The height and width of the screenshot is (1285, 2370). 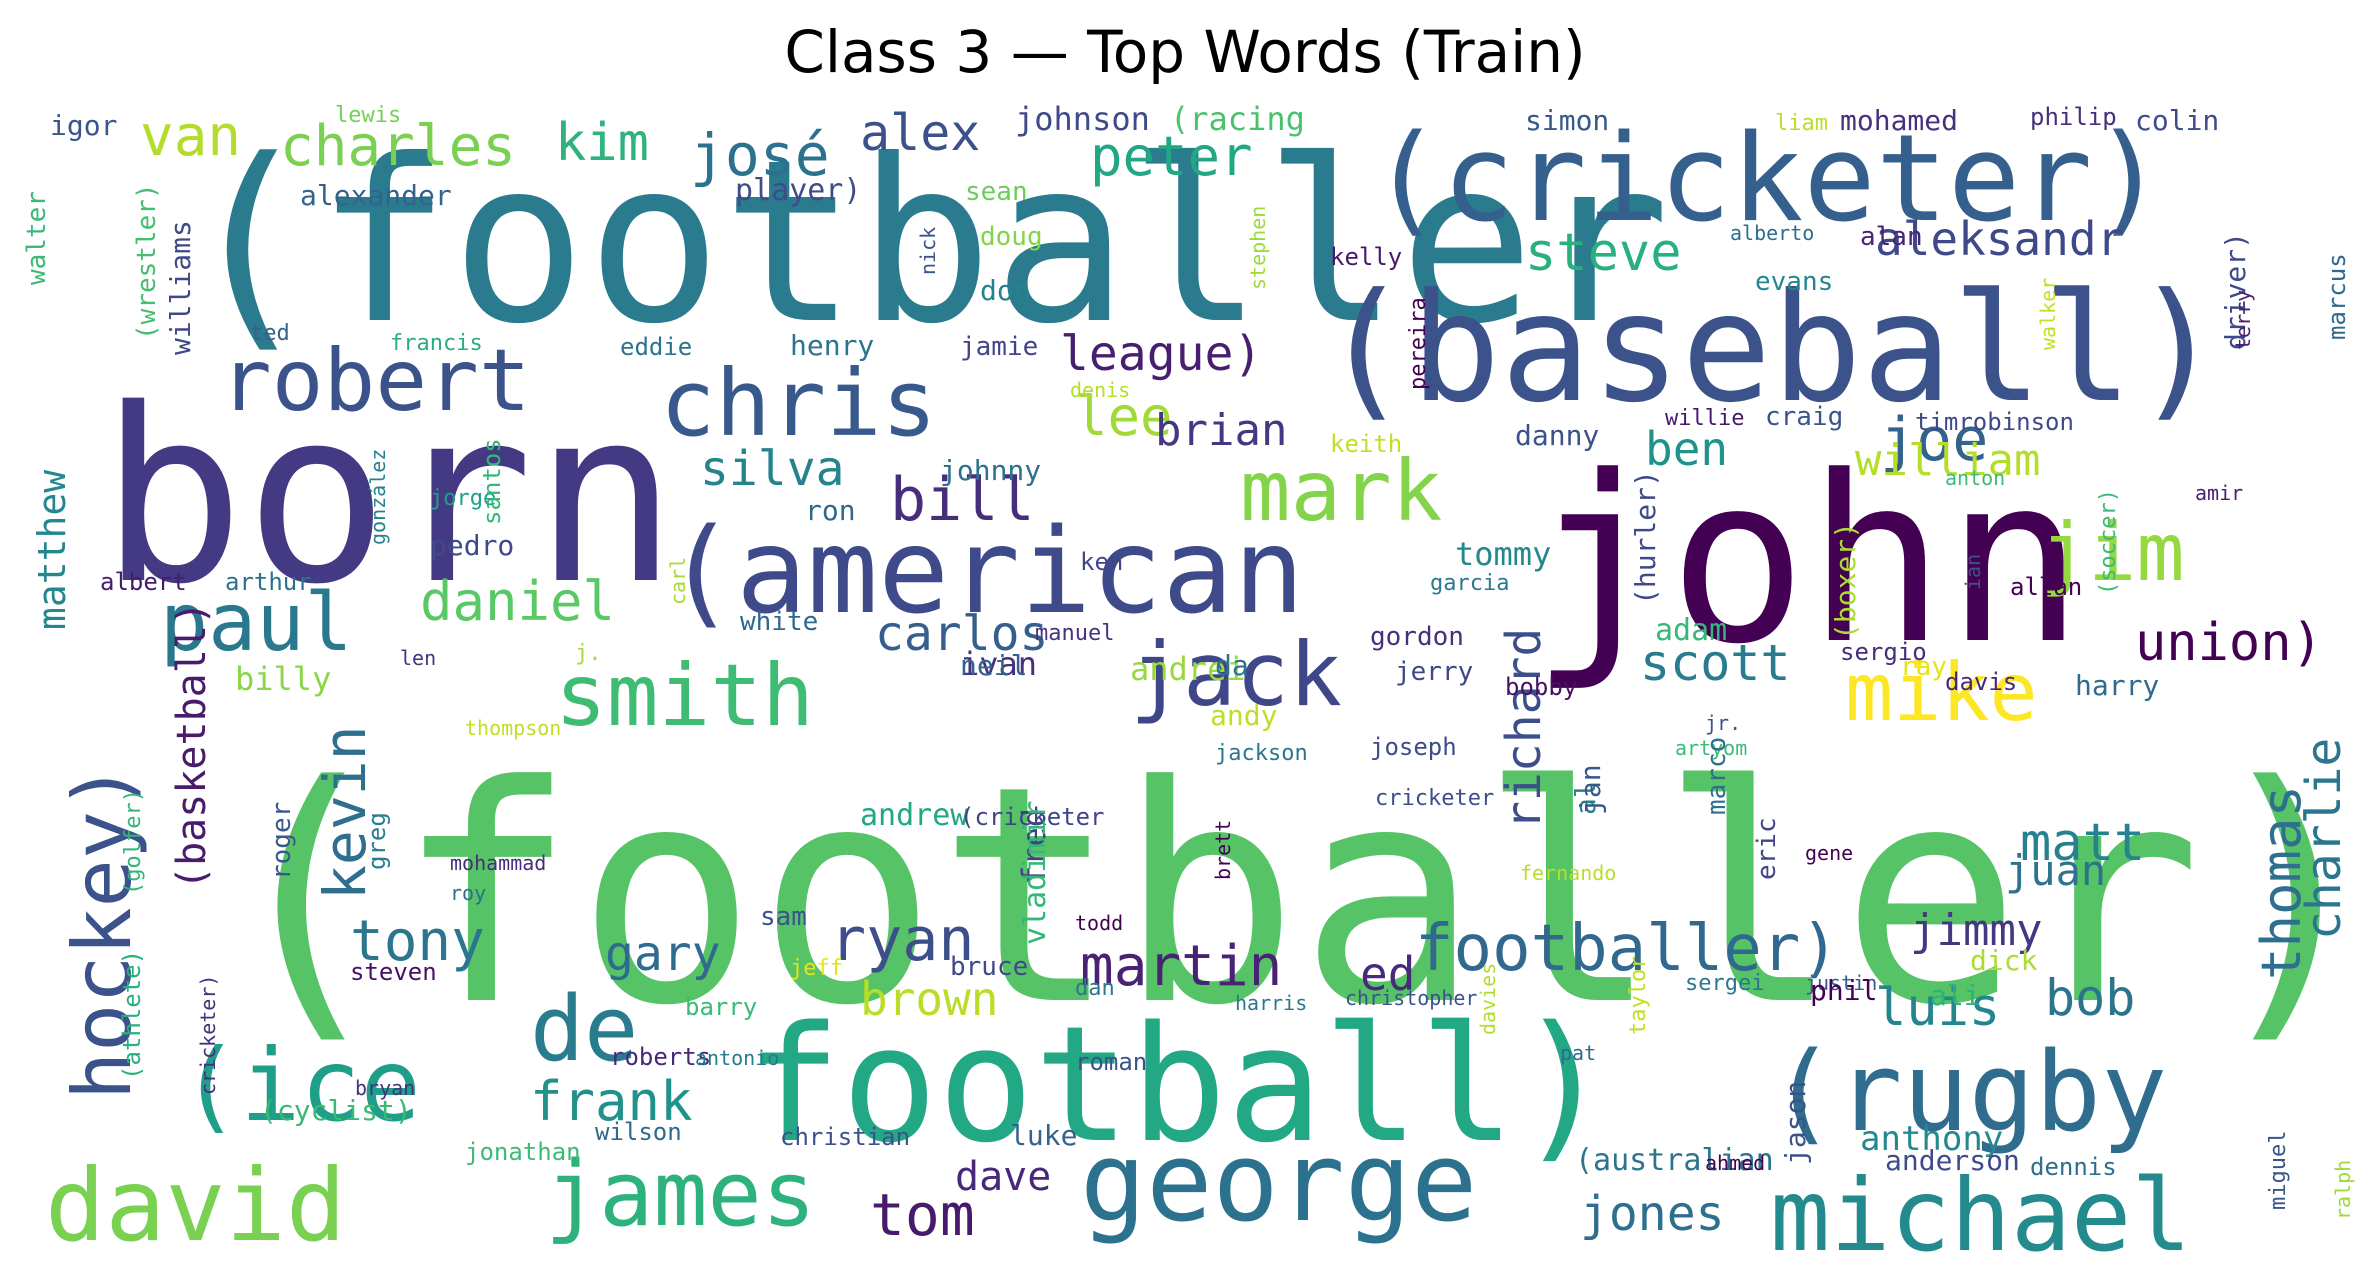 I want to click on word-mohamed: mohamed, so click(x=1899, y=120).